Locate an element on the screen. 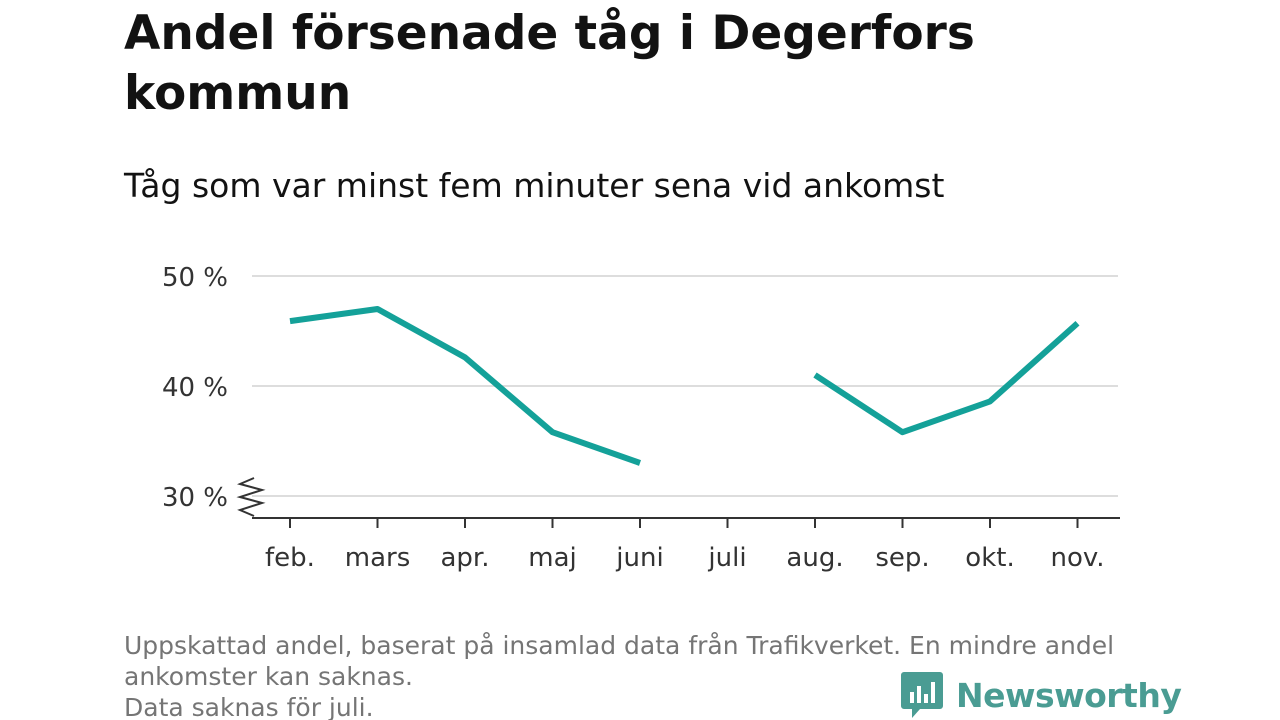 The image size is (1280, 720). x-tick-label: sep. is located at coordinates (902, 558).